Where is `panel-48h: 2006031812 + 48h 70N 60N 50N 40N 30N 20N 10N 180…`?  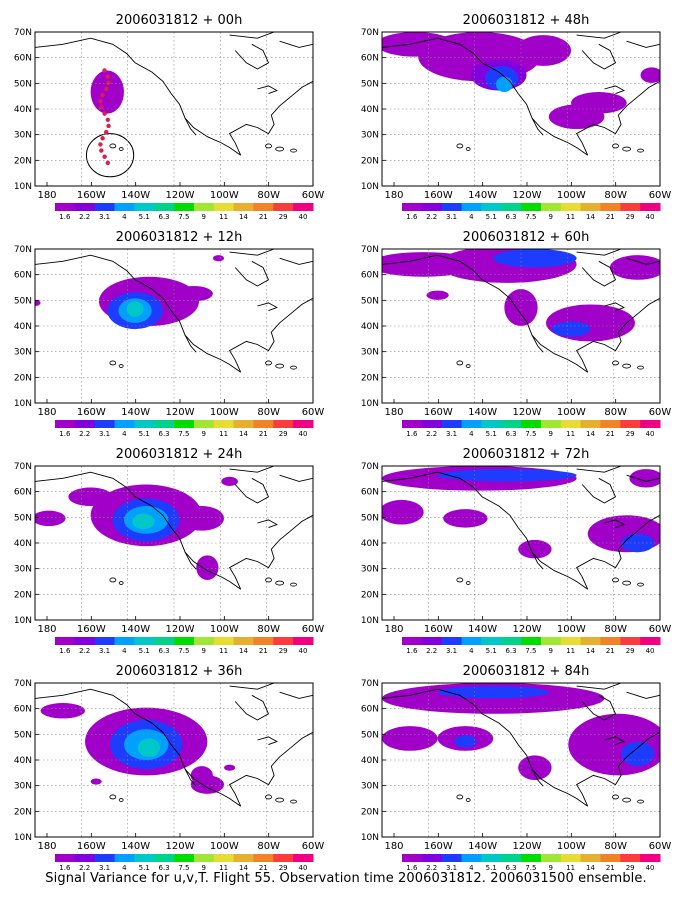 panel-48h: 2006031812 + 48h 70N 60N 50N 40N 30N 20N 10N 180… is located at coordinates (516, 117).